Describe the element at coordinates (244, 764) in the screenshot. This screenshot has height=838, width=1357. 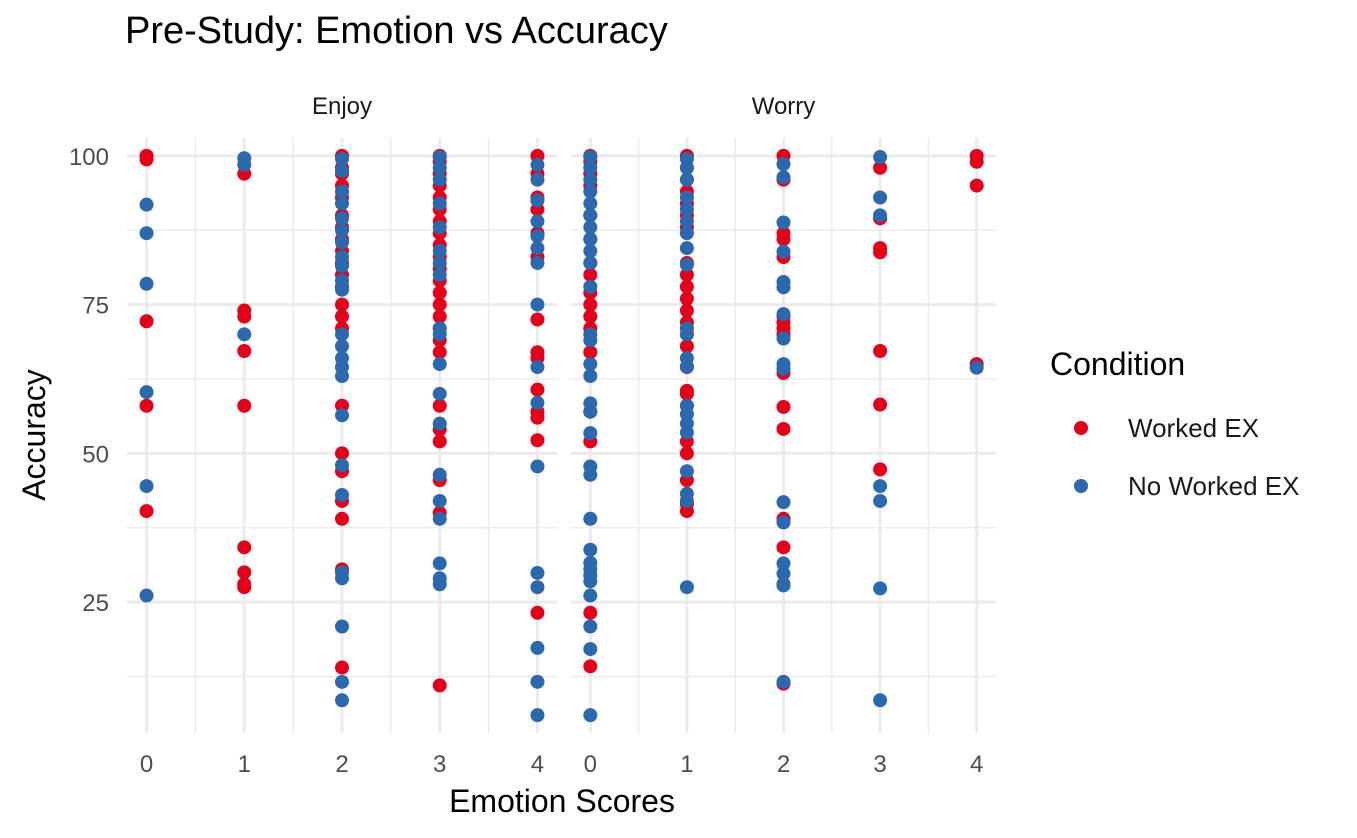
I see `x-tick-label-enjoy: 1` at that location.